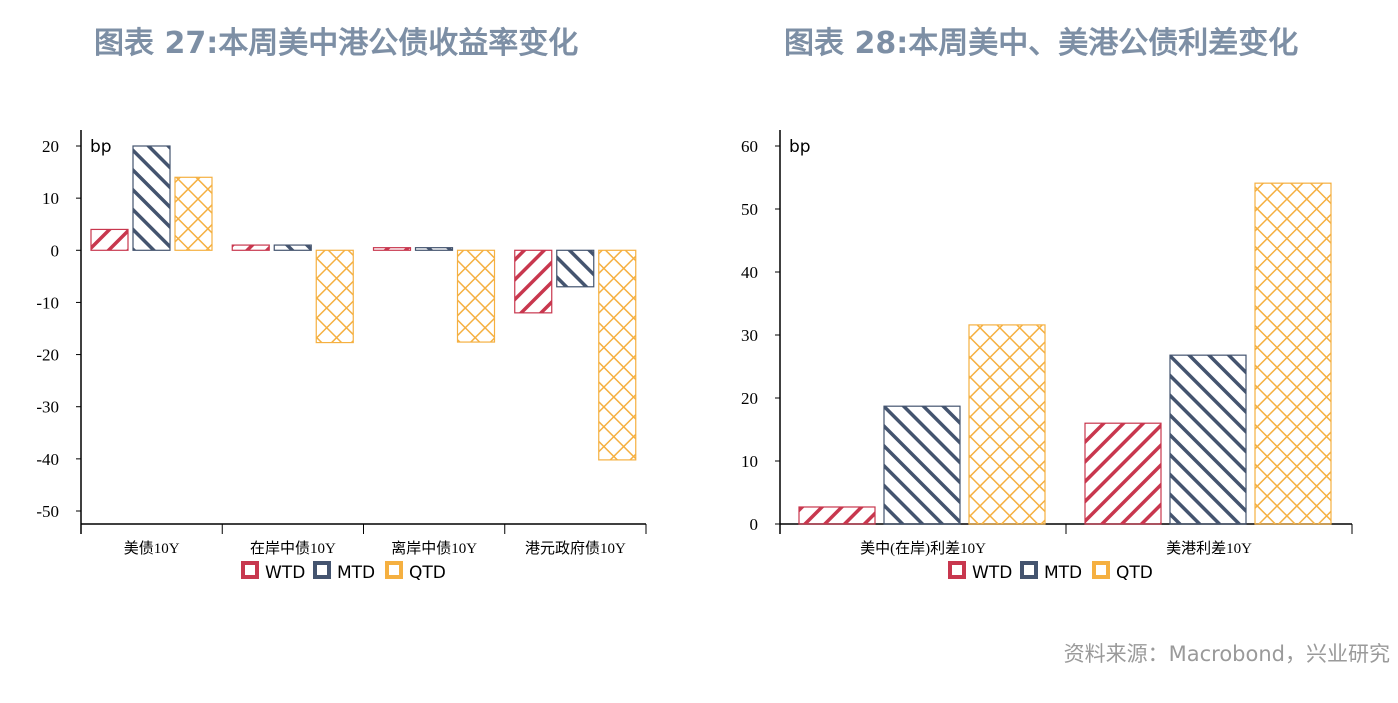 The height and width of the screenshot is (703, 1398). What do you see at coordinates (47, 459) in the screenshot?
I see `y-tick-label: -40` at bounding box center [47, 459].